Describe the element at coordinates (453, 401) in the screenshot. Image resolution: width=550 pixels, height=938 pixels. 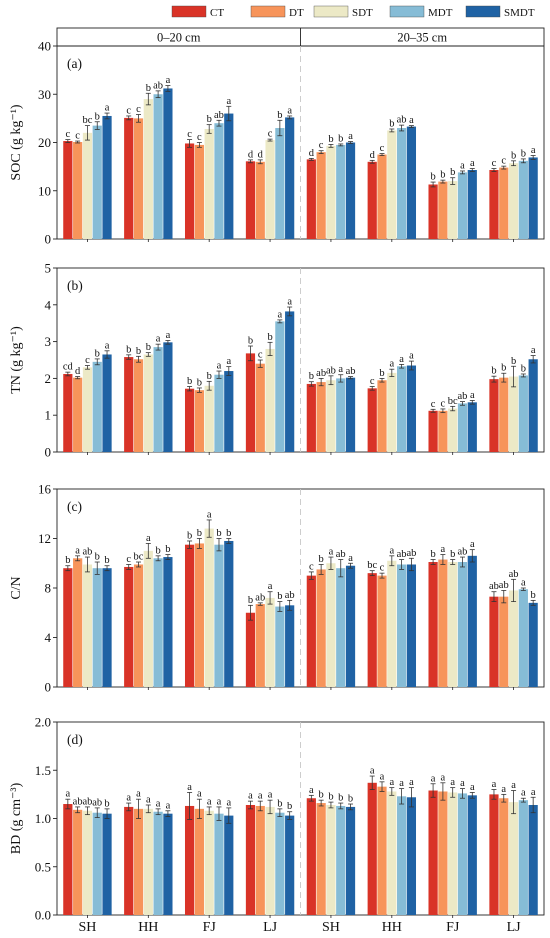
I see `significance-letter: bc` at that location.